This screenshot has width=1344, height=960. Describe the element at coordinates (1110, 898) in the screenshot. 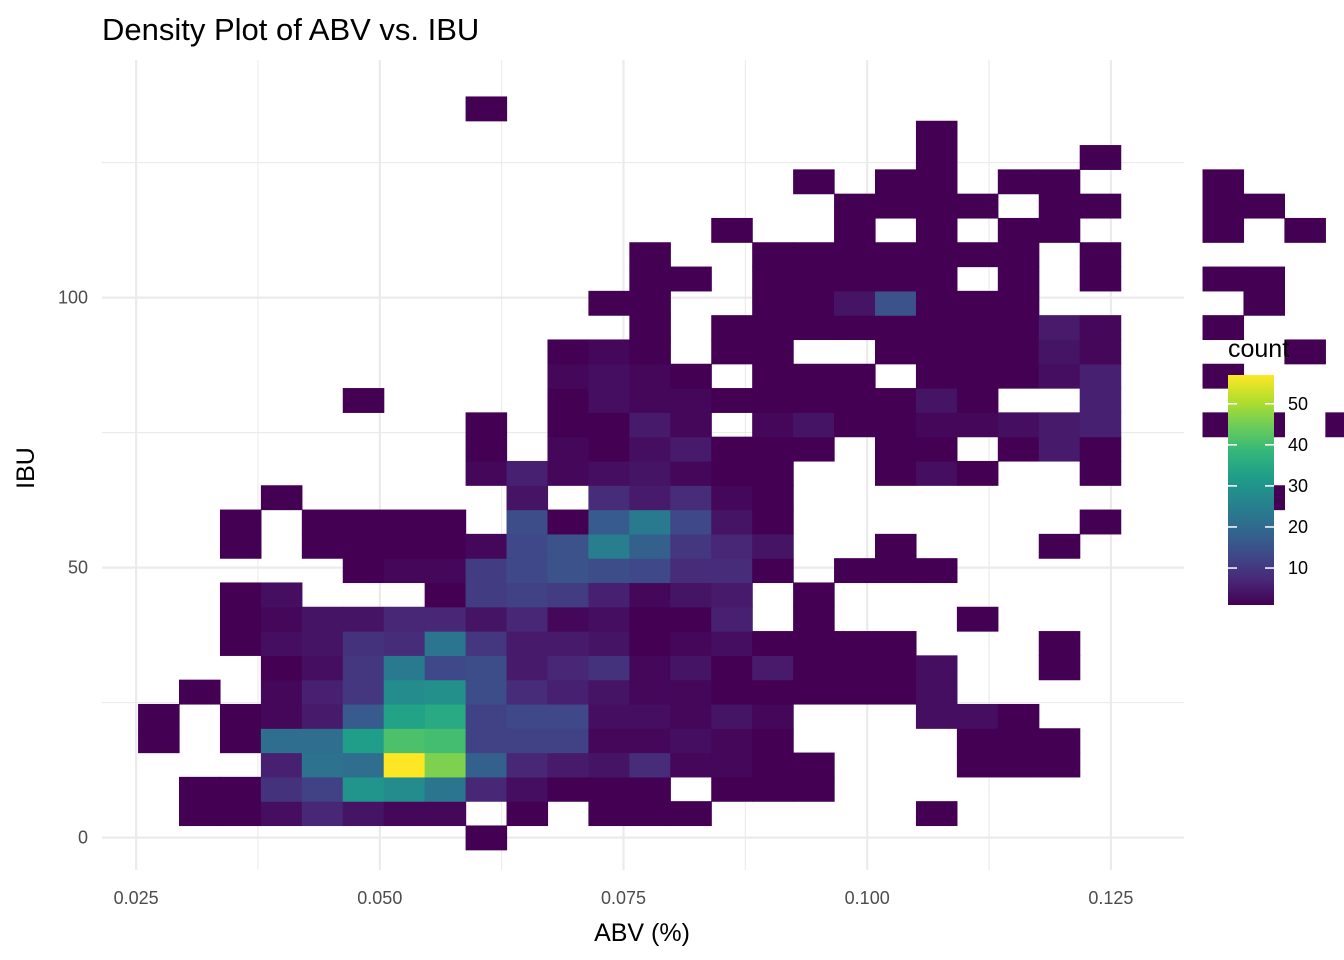

I see `x-tick-label: 0.125` at that location.